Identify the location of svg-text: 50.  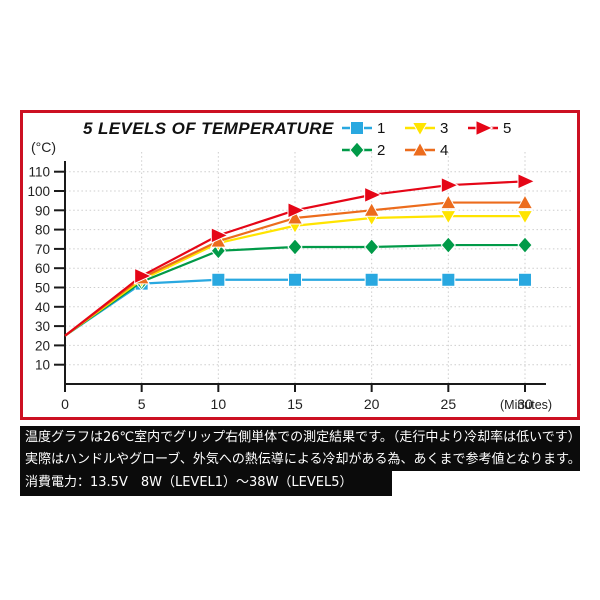
(42, 288).